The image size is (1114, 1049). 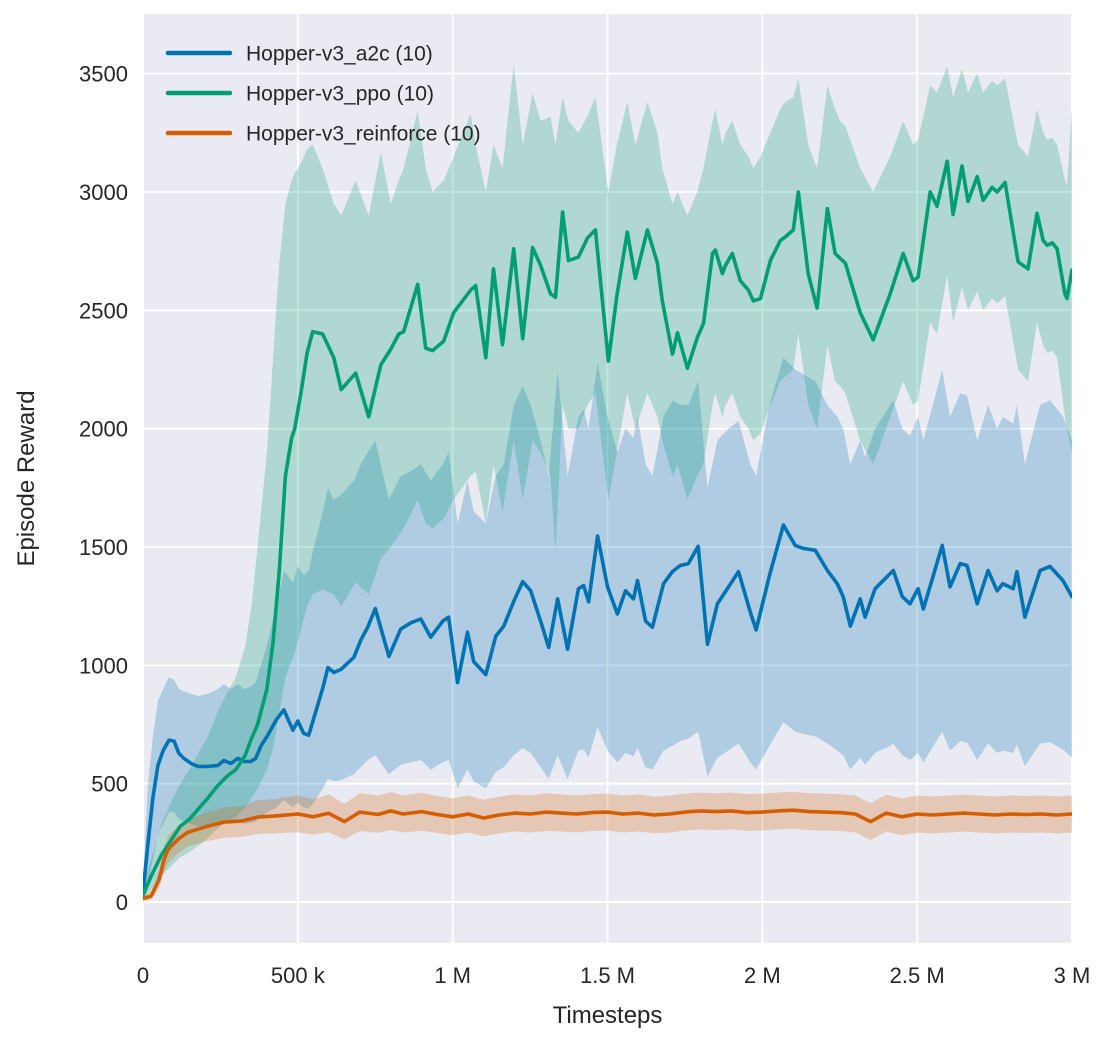 What do you see at coordinates (298, 975) in the screenshot?
I see `x-tick-label: 500 k` at bounding box center [298, 975].